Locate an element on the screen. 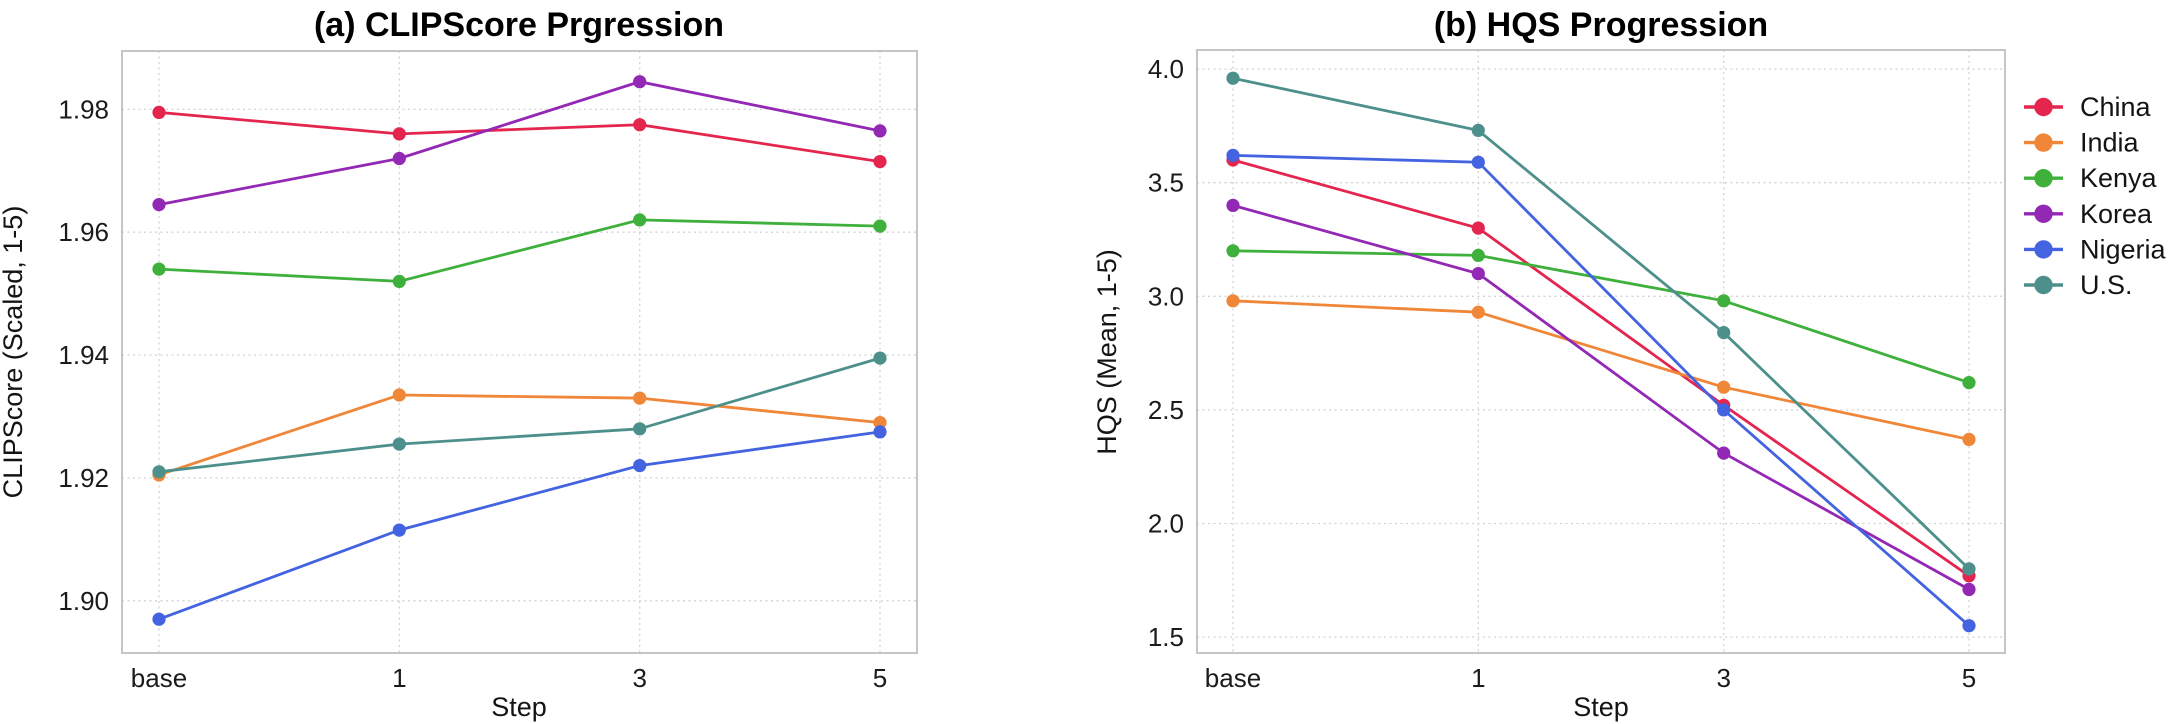 The width and height of the screenshot is (2179, 724). y-tick-label: 1.98 is located at coordinates (83, 109).